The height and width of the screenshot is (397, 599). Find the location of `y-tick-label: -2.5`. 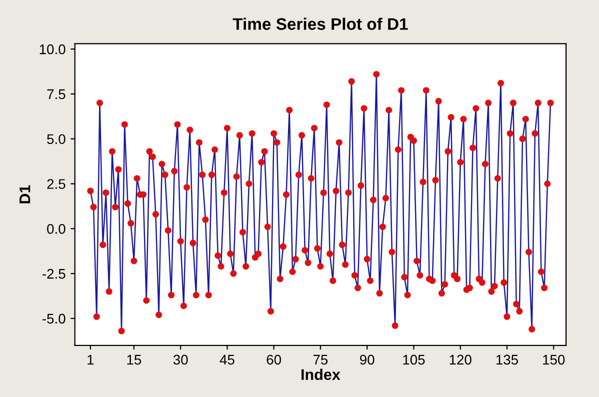

y-tick-label: -2.5 is located at coordinates (54, 273).